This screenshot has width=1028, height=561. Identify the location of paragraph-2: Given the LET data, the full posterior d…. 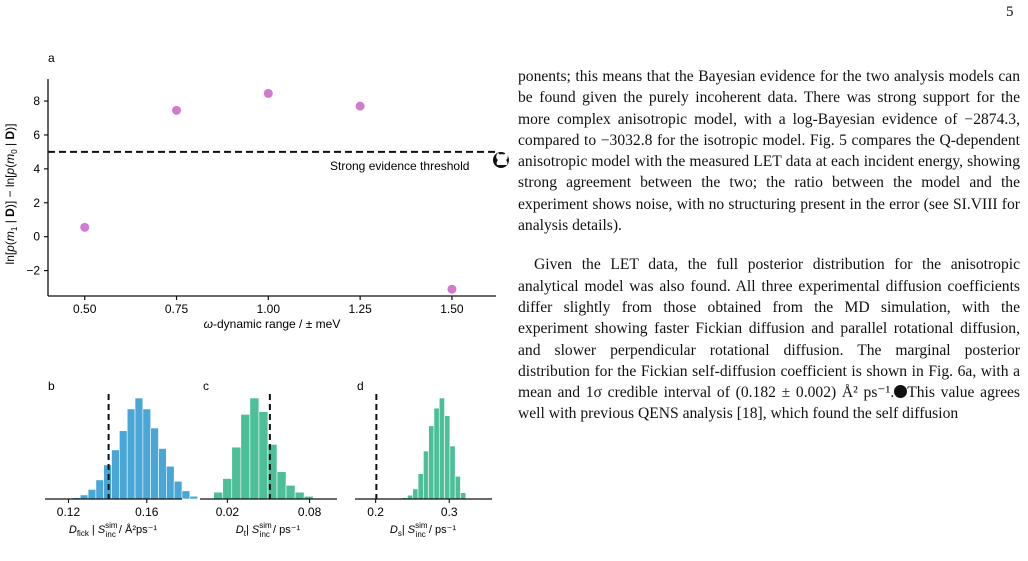
(769, 339).